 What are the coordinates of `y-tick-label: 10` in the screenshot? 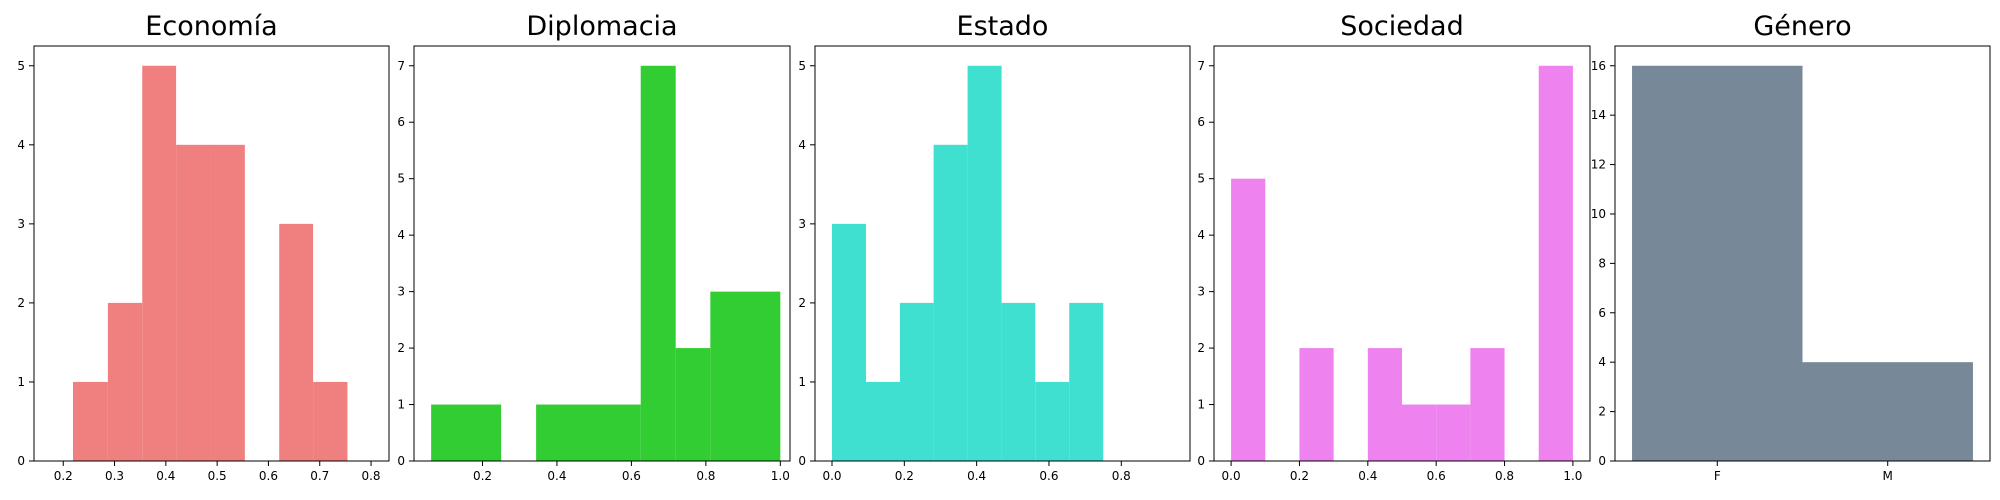 It's located at (1598, 214).